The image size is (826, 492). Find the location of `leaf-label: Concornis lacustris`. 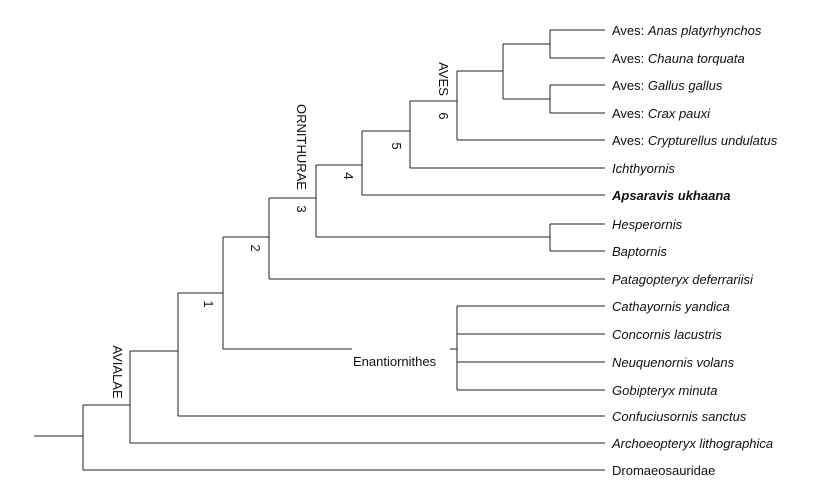

leaf-label: Concornis lacustris is located at coordinates (667, 334).